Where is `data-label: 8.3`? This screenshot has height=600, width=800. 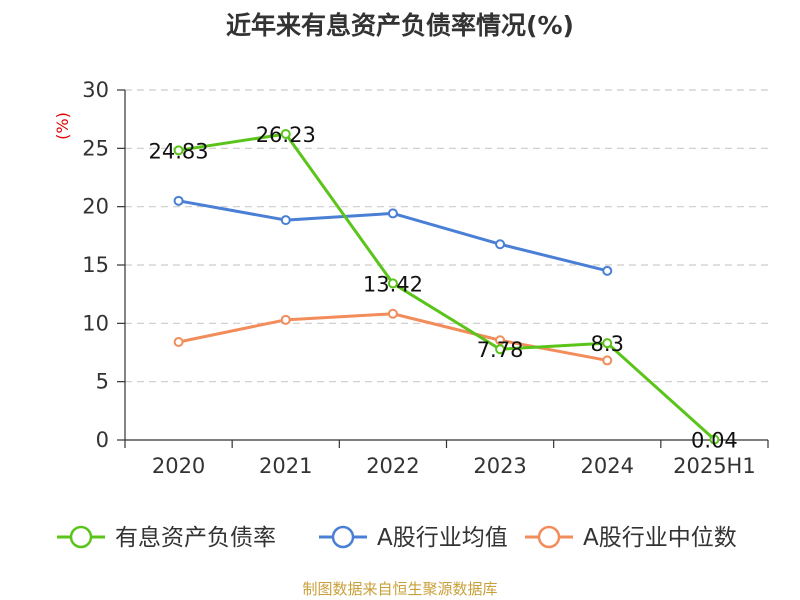
data-label: 8.3 is located at coordinates (607, 344).